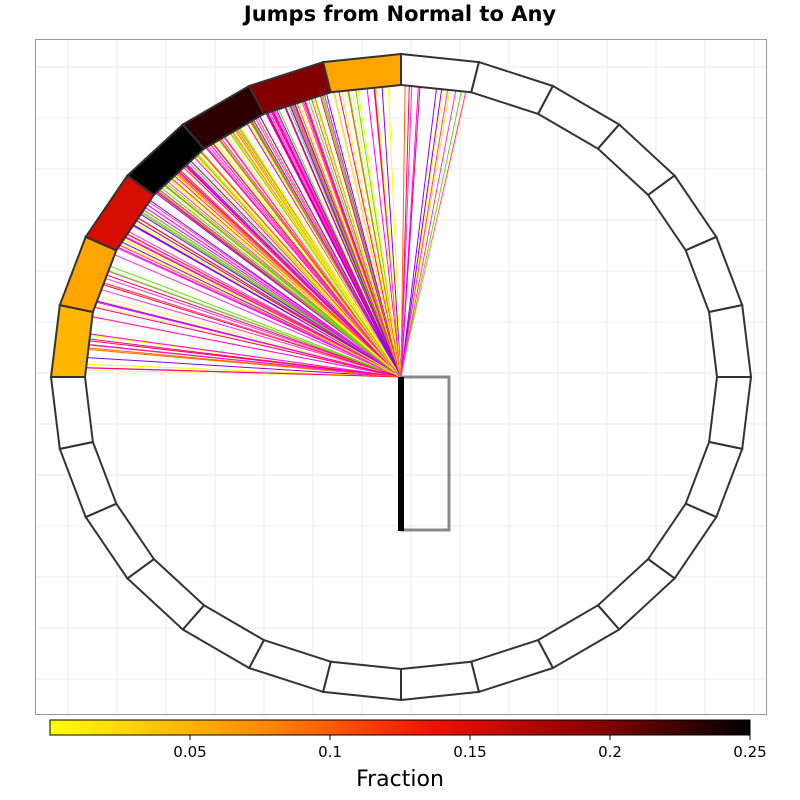  What do you see at coordinates (189, 752) in the screenshot?
I see `legend-tick-label: 0.05` at bounding box center [189, 752].